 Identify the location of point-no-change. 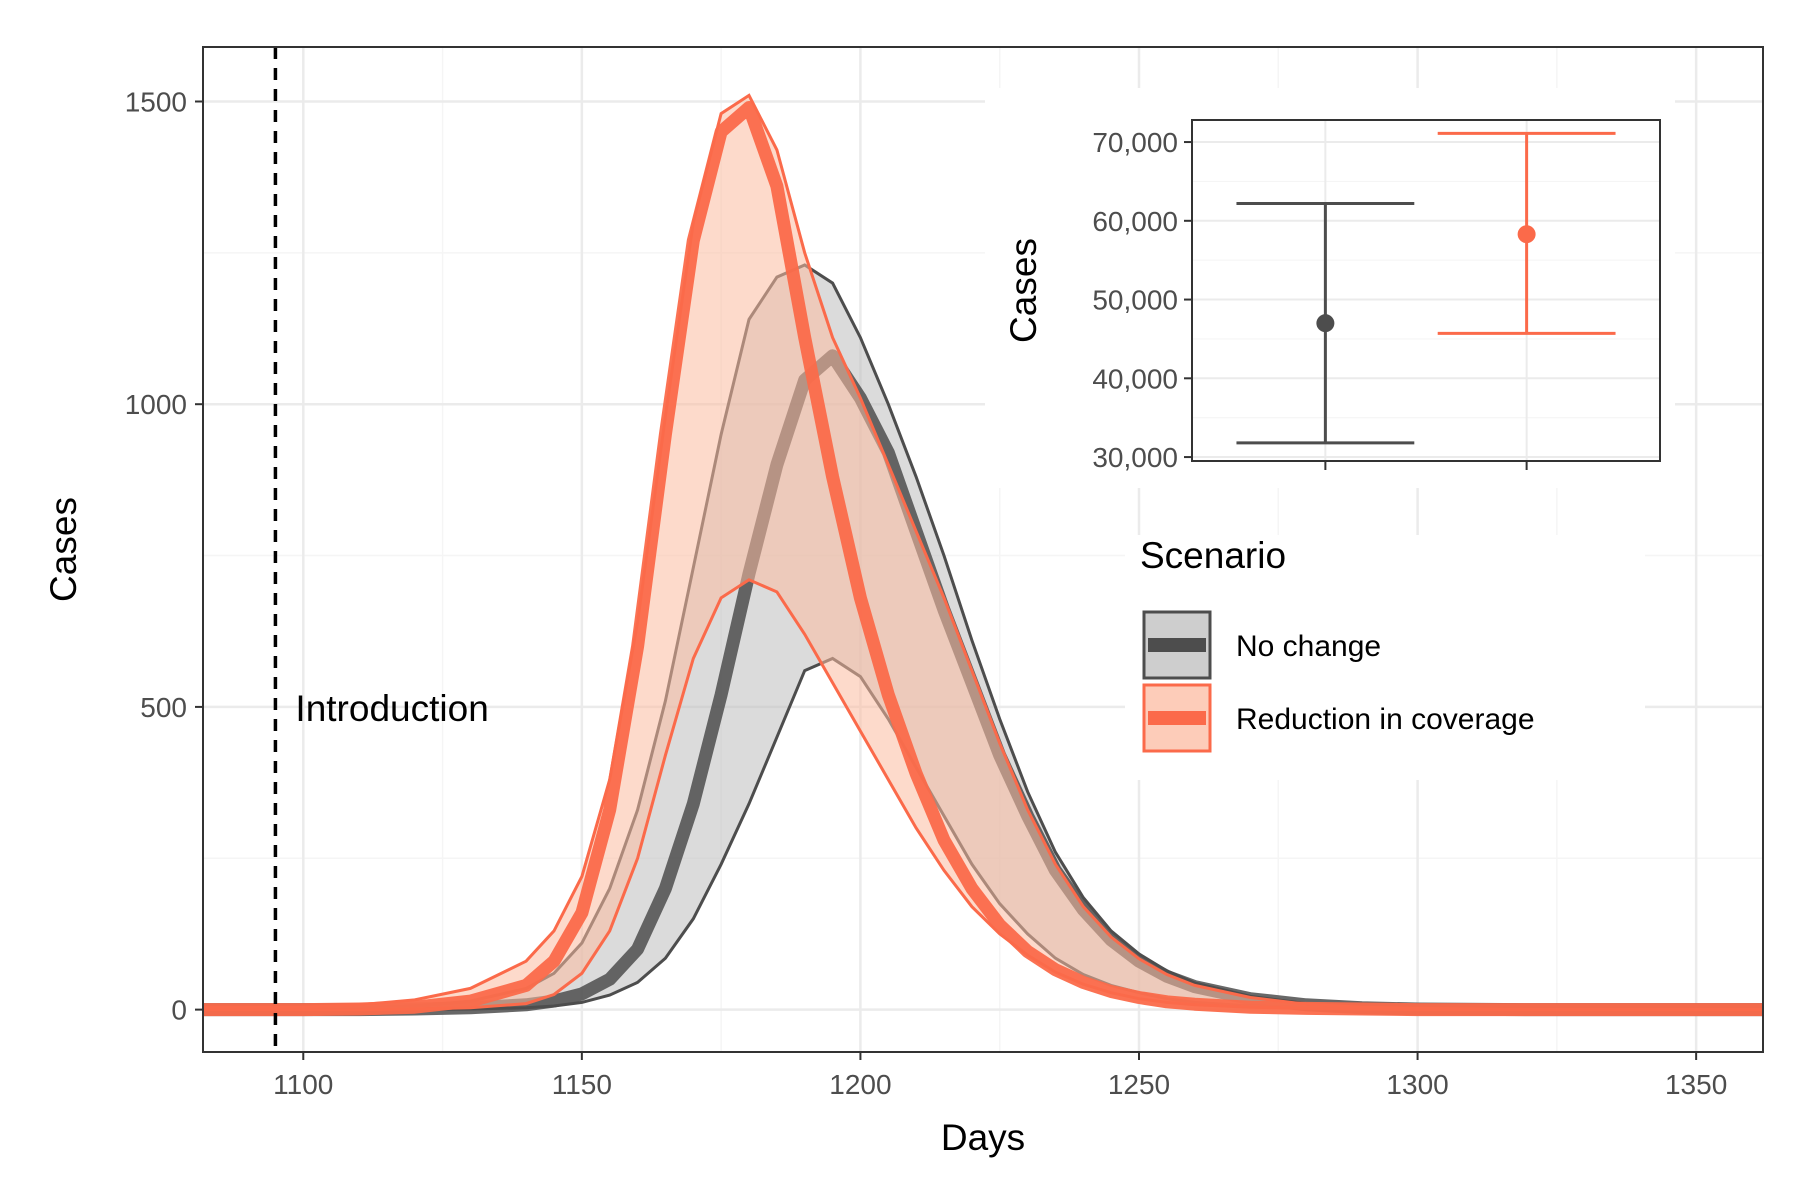
(1325, 323).